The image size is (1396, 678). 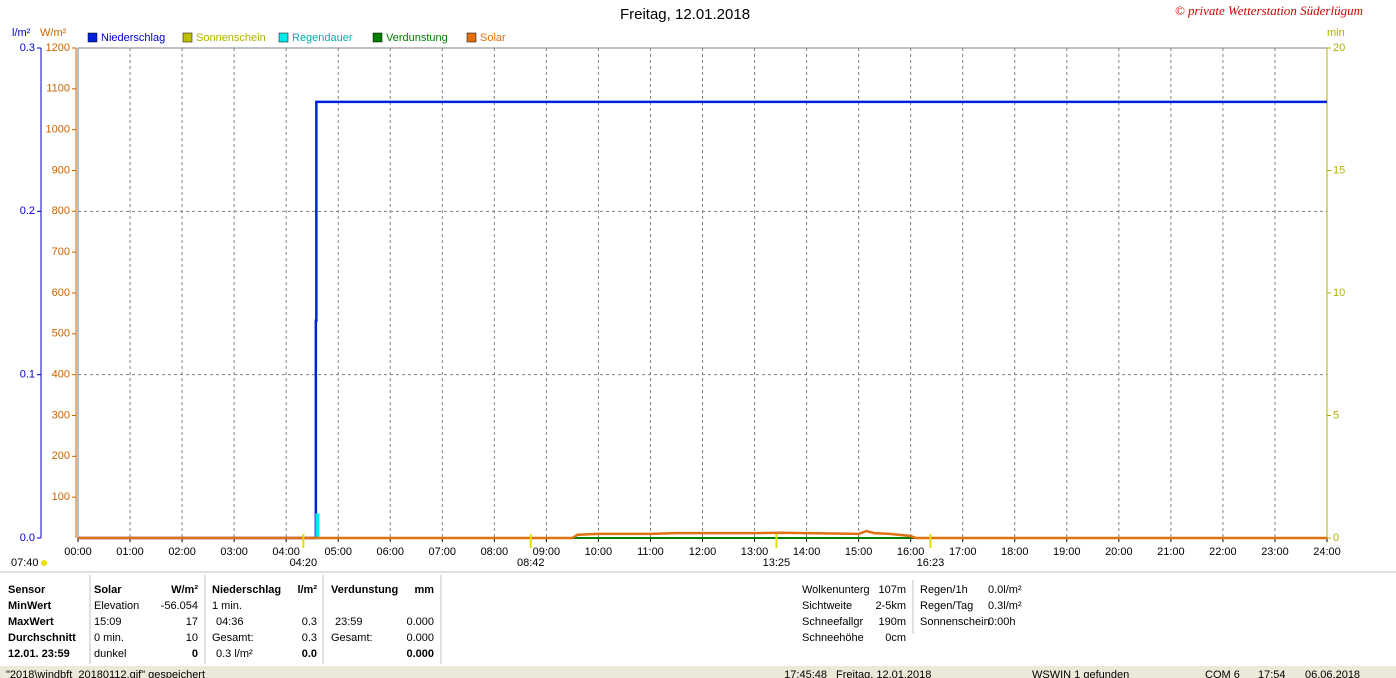 I want to click on y2-unit: min, so click(x=1336, y=33).